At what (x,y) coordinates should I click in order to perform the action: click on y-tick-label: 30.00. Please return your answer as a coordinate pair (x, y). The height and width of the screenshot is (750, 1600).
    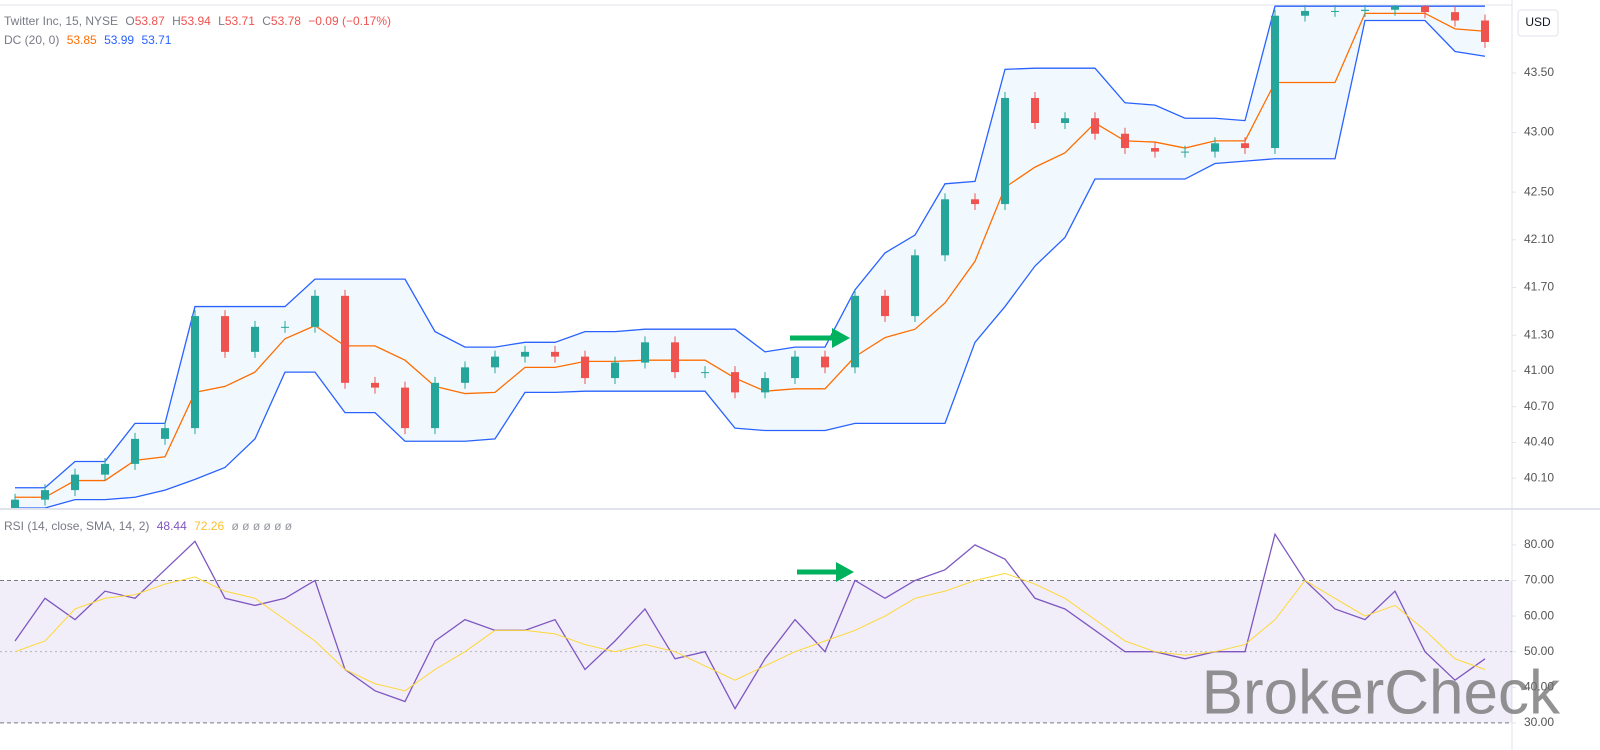
    Looking at the image, I should click on (1539, 722).